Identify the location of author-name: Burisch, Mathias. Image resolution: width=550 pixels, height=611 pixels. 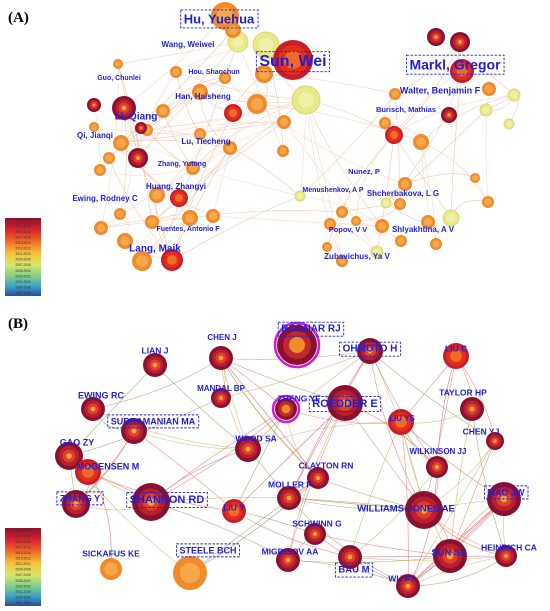
(406, 109).